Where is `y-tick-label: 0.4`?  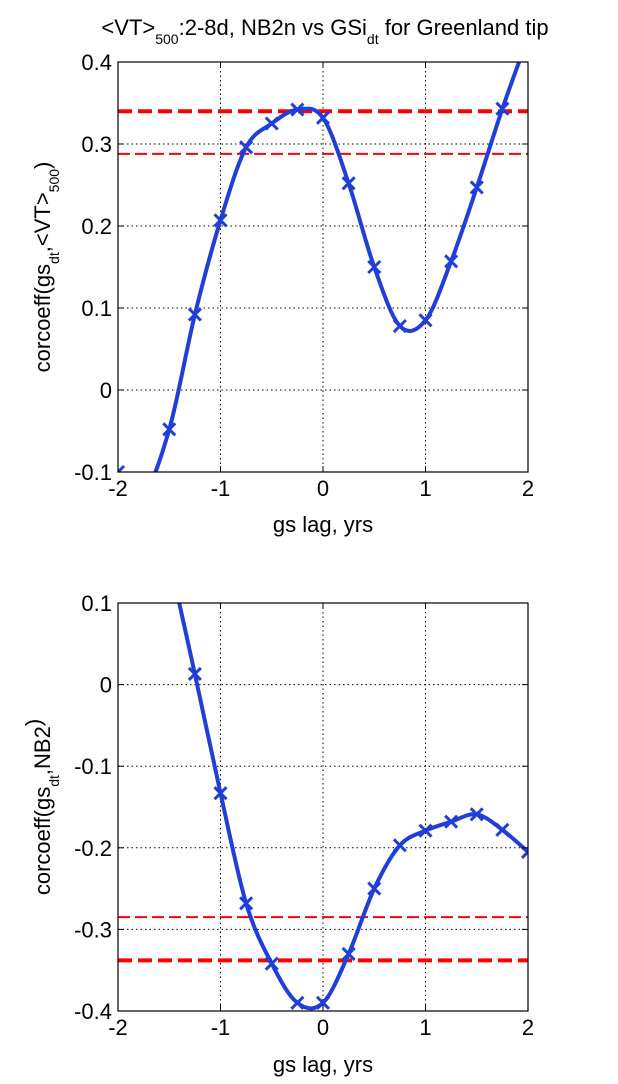 y-tick-label: 0.4 is located at coordinates (96, 62).